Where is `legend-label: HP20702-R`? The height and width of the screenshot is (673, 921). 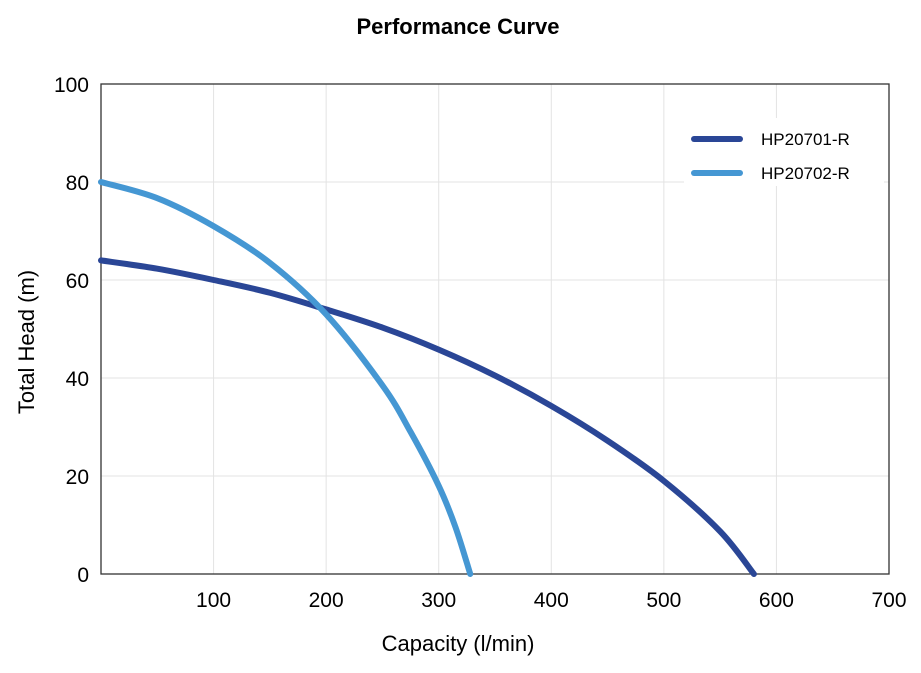
legend-label: HP20702-R is located at coordinates (805, 173).